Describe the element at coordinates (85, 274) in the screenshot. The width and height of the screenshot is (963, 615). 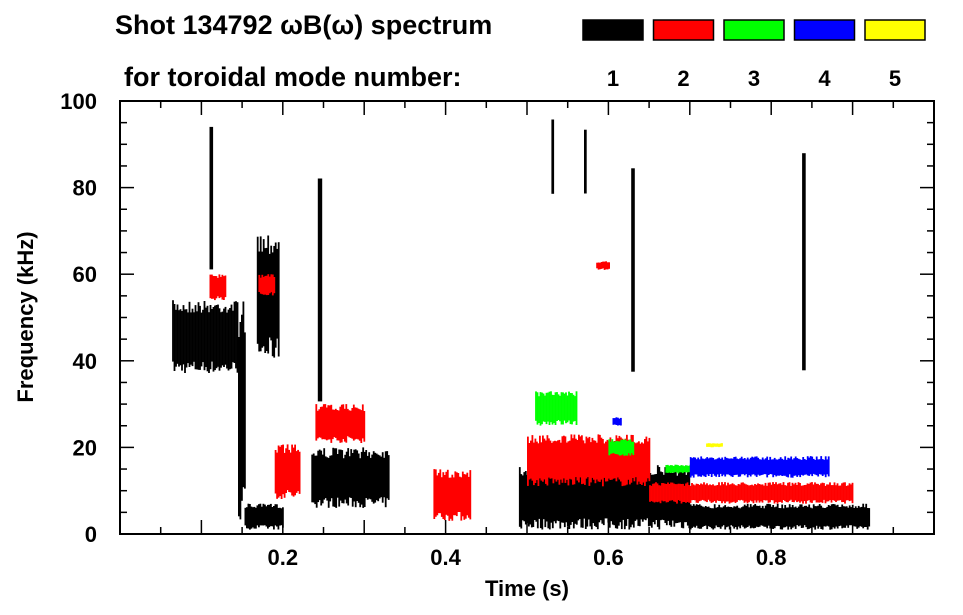
I see `y-tick-label: 60` at that location.